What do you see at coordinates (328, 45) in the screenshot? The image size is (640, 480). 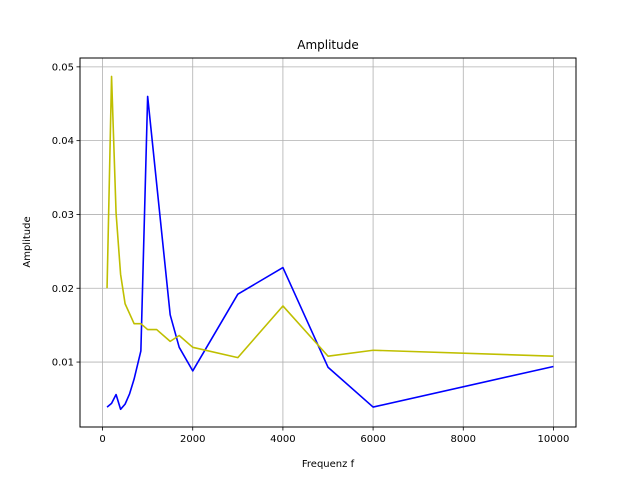 I see `chart-title: Amplitude` at bounding box center [328, 45].